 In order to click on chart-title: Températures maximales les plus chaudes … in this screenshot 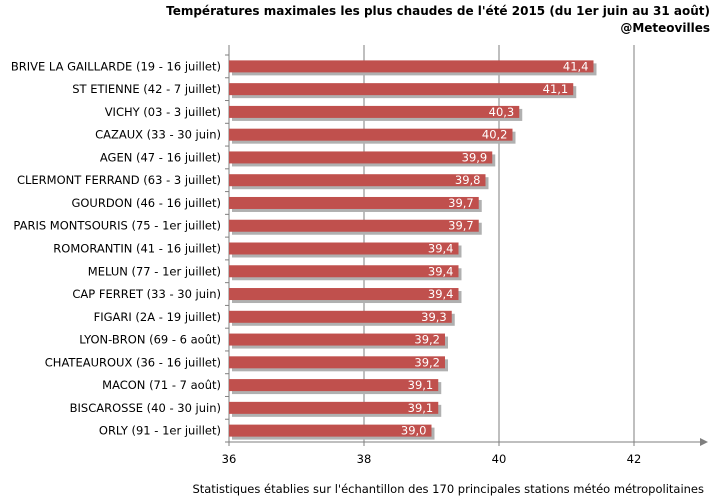, I will do `click(438, 11)`.